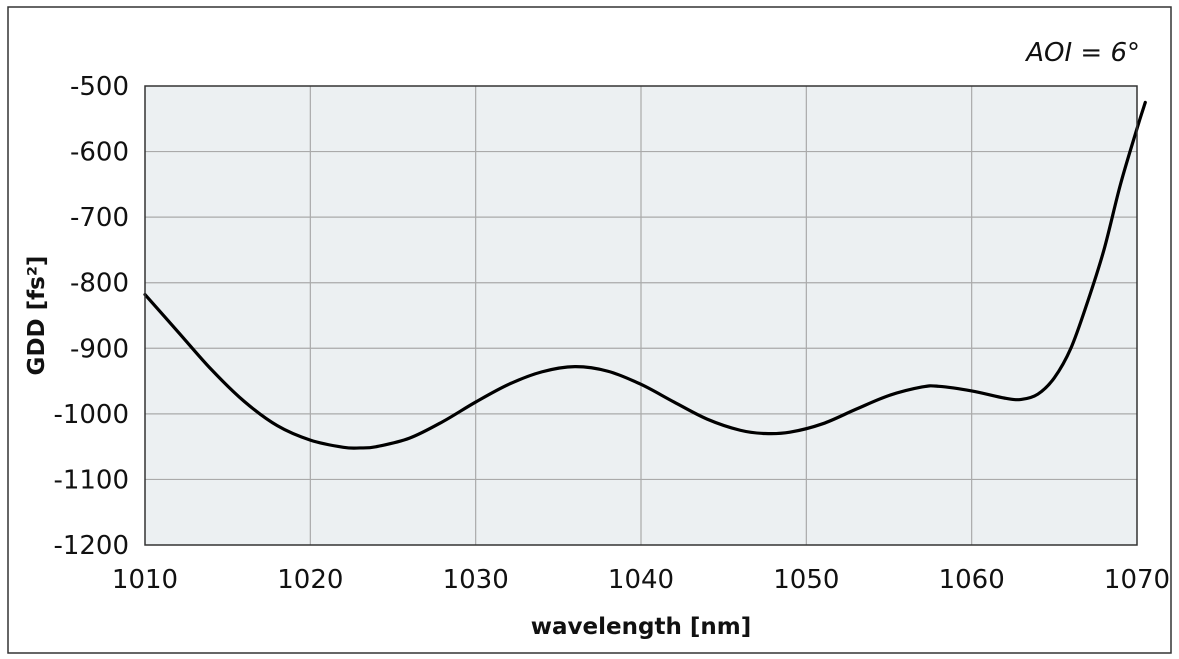 Image resolution: width=1179 pixels, height=659 pixels. I want to click on x-tick-label: 1050, so click(806, 580).